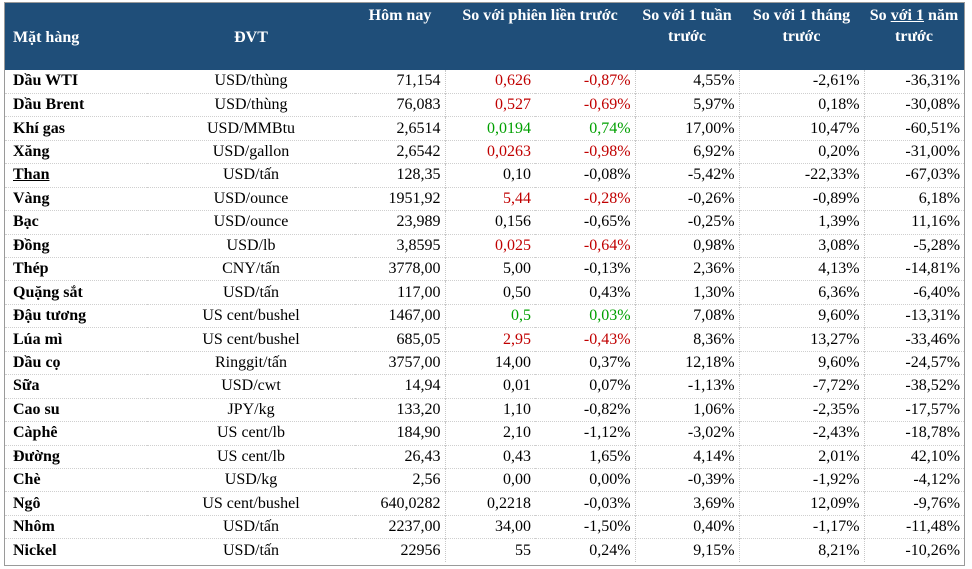 The image size is (972, 569). Describe the element at coordinates (802, 339) in the screenshot. I see `cell-month: 13,27%` at that location.